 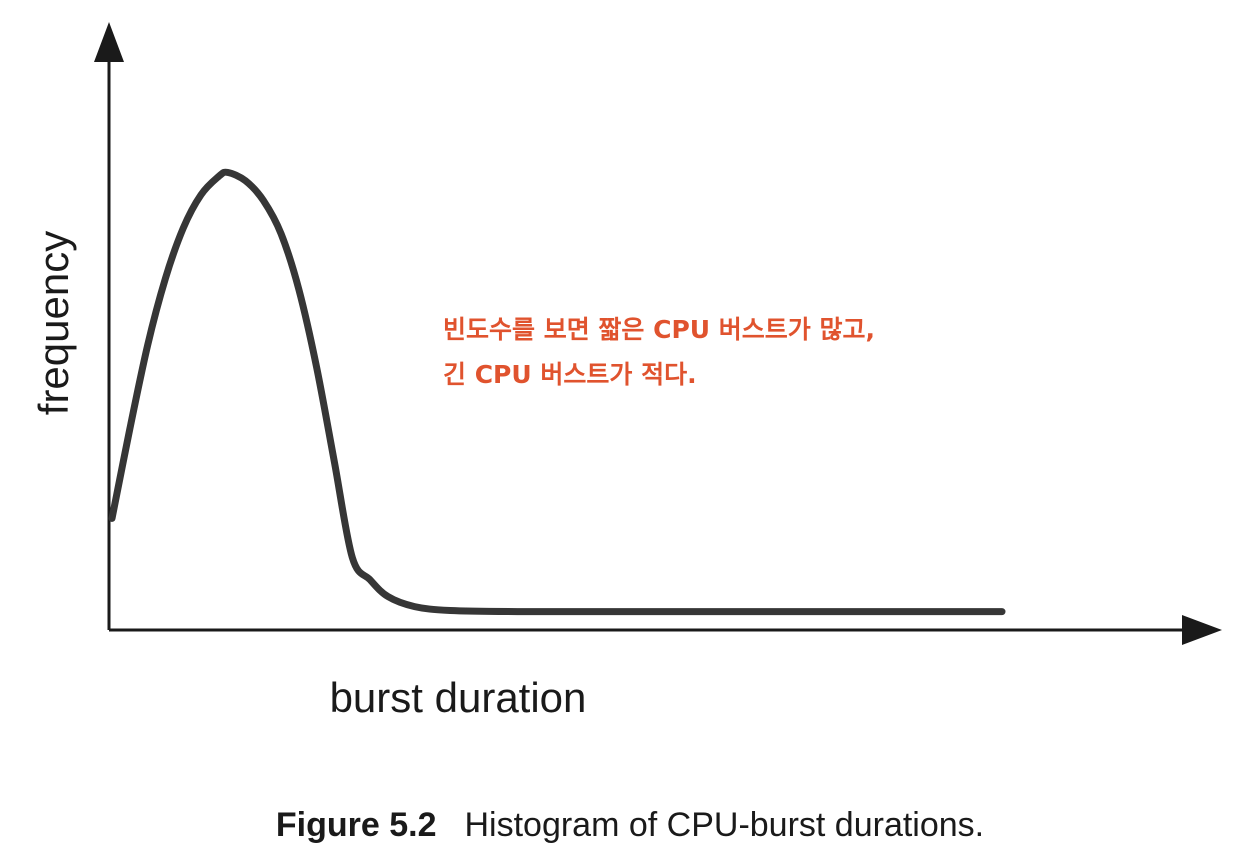 I want to click on y-axis-arrow, so click(x=109, y=42).